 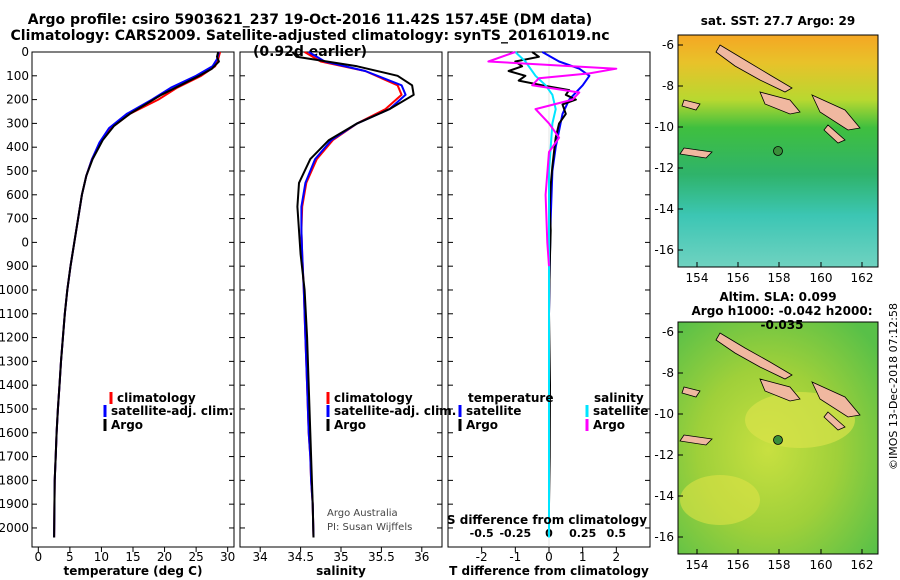 What do you see at coordinates (17, 195) in the screenshot?
I see `y-tick-label: 600` at bounding box center [17, 195].